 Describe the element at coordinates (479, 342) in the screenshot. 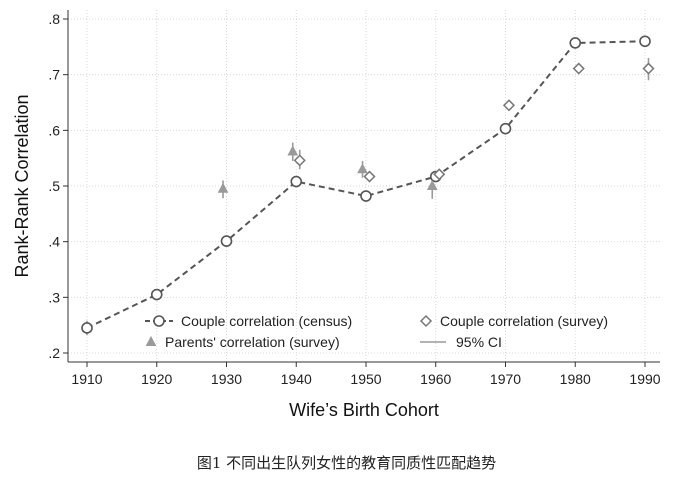

I see `legend-label: 95% CI` at that location.